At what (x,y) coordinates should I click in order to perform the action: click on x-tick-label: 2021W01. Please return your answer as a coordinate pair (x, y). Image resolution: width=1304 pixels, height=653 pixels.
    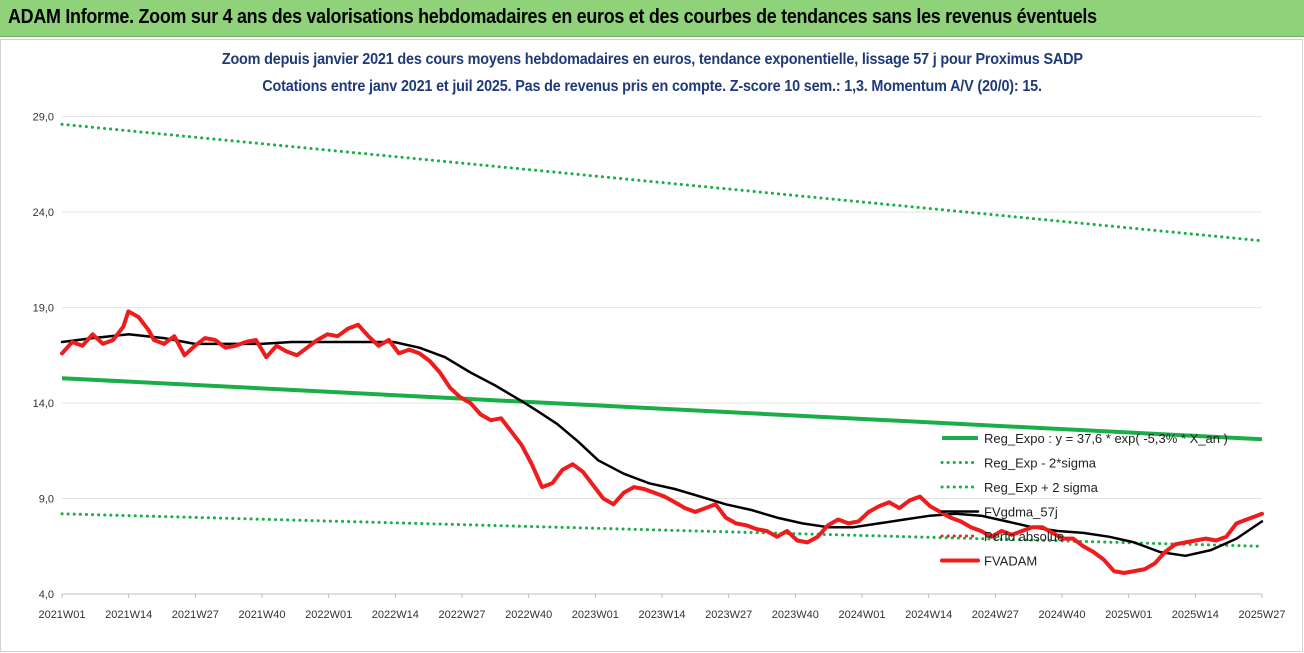
    Looking at the image, I should click on (61, 615).